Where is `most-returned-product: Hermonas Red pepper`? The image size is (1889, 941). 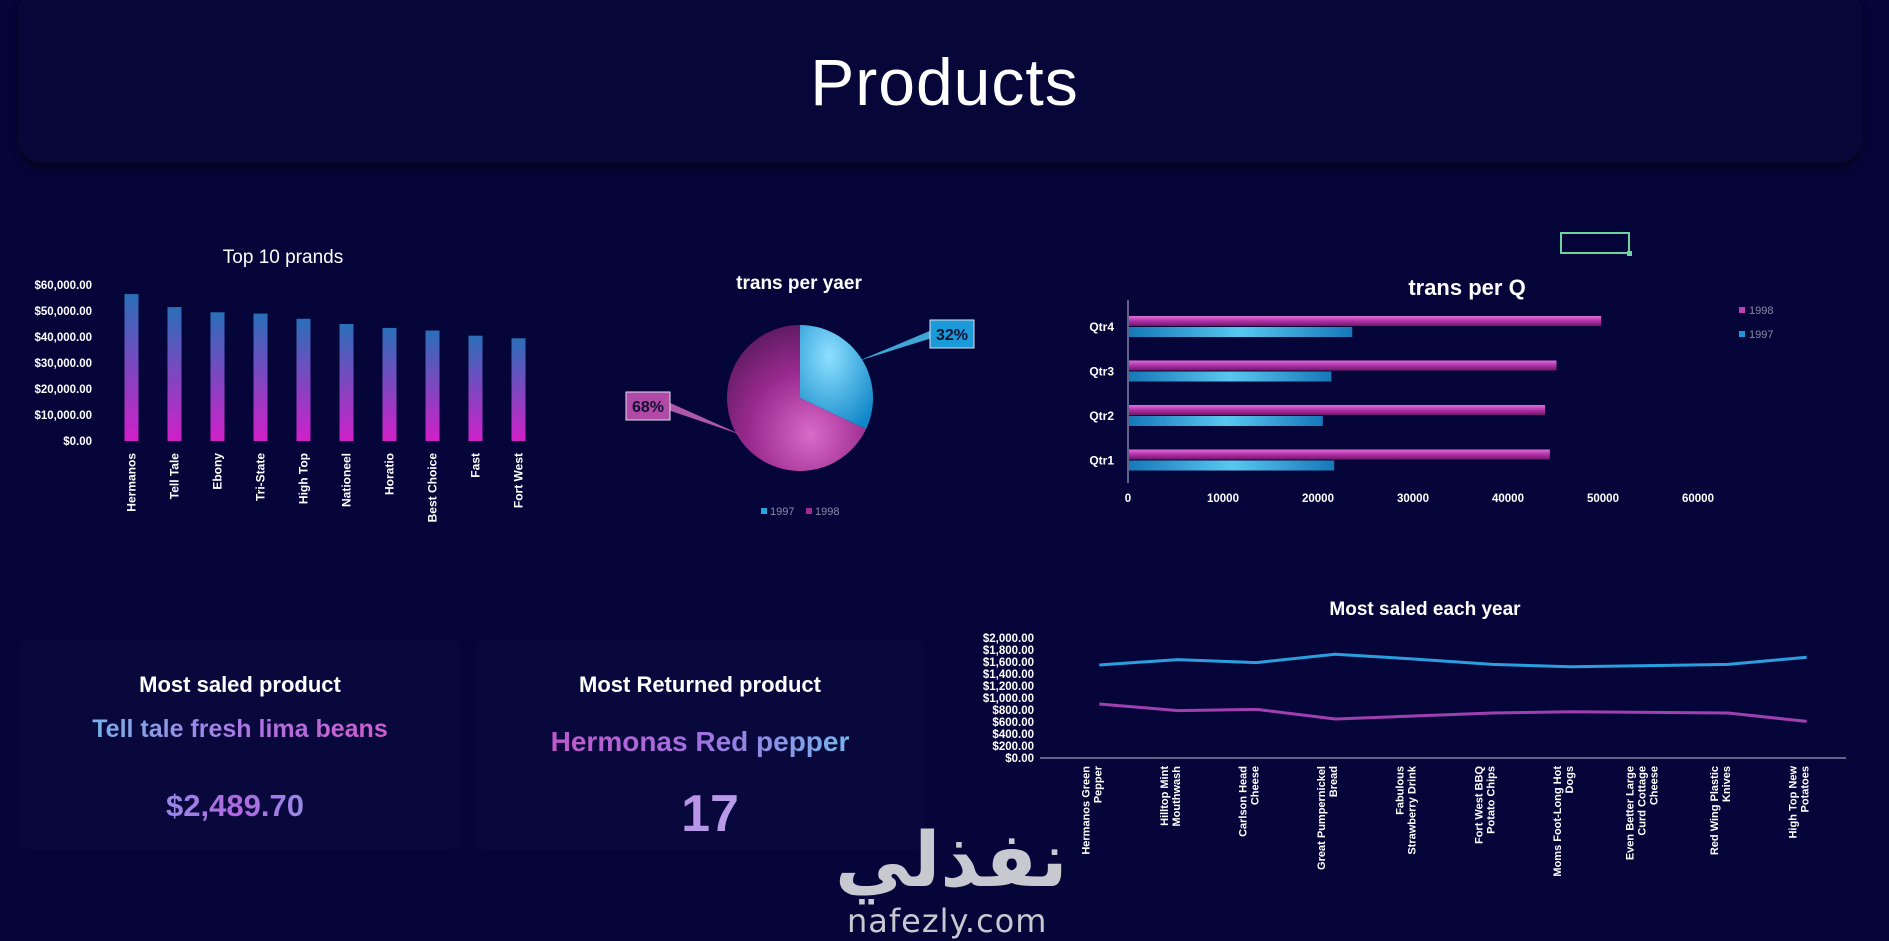
most-returned-product: Hermonas Red pepper is located at coordinates (700, 742).